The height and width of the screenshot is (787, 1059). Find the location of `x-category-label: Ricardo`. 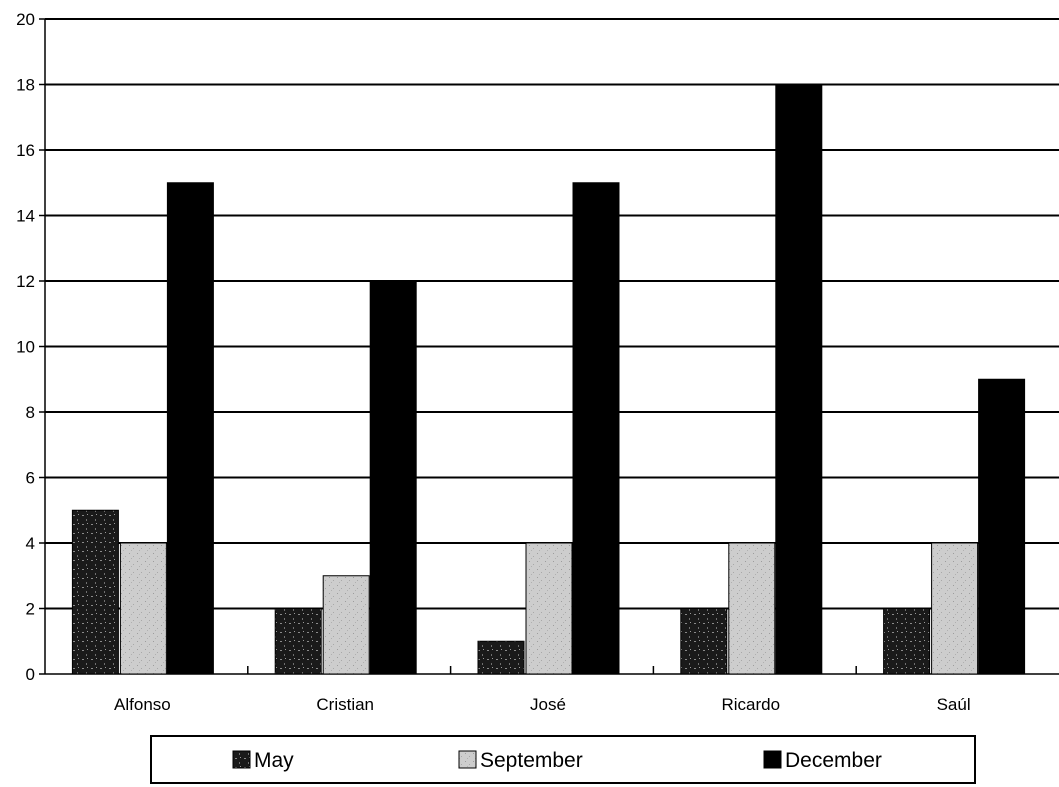

x-category-label: Ricardo is located at coordinates (751, 704).